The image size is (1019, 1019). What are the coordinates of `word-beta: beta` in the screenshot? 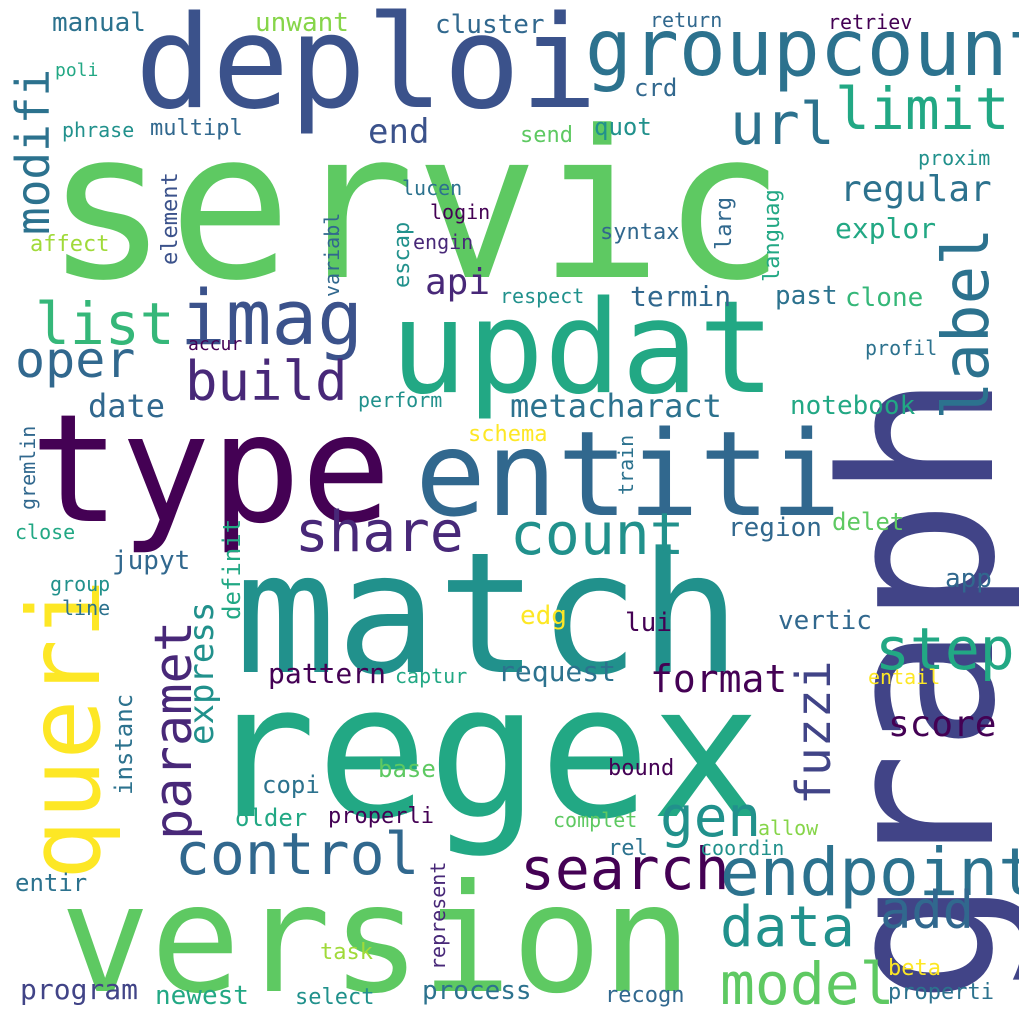 It's located at (914, 968).